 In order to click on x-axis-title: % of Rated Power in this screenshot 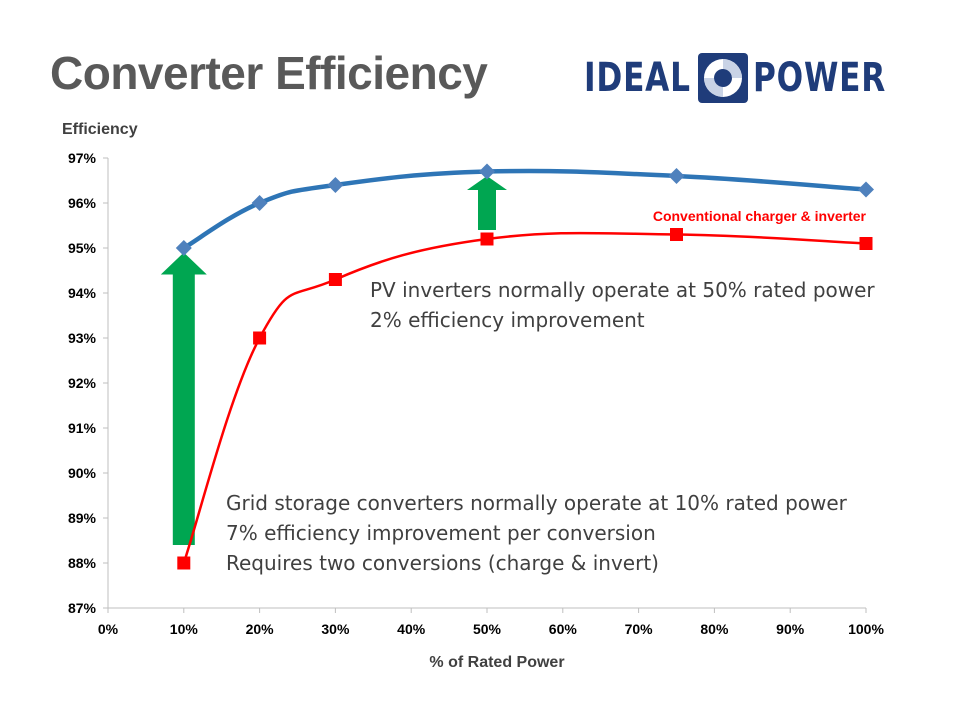, I will do `click(496, 662)`.